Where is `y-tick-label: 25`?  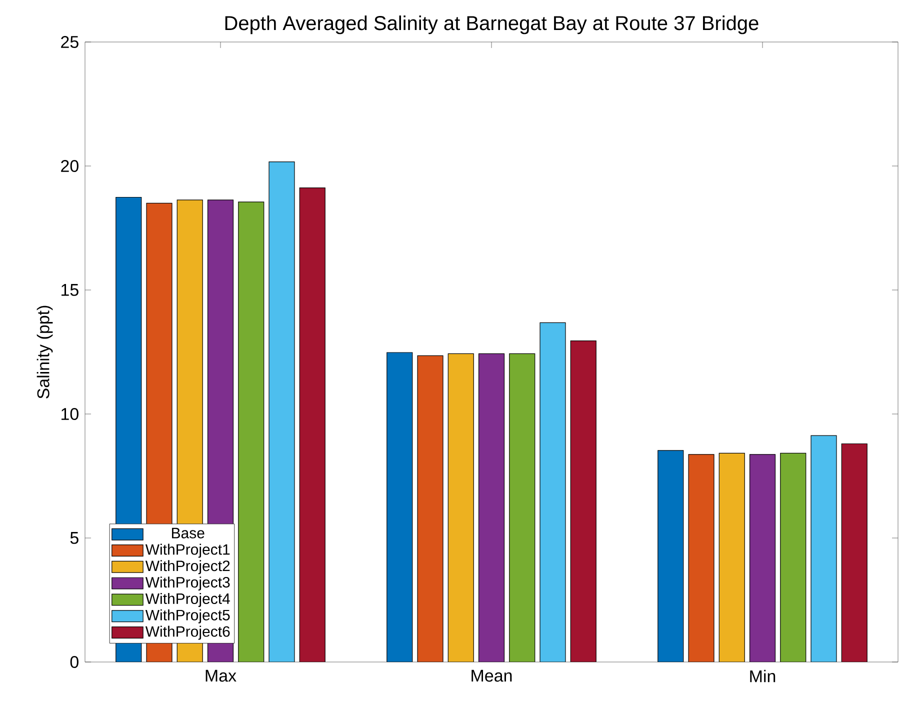
y-tick-label: 25 is located at coordinates (69, 42).